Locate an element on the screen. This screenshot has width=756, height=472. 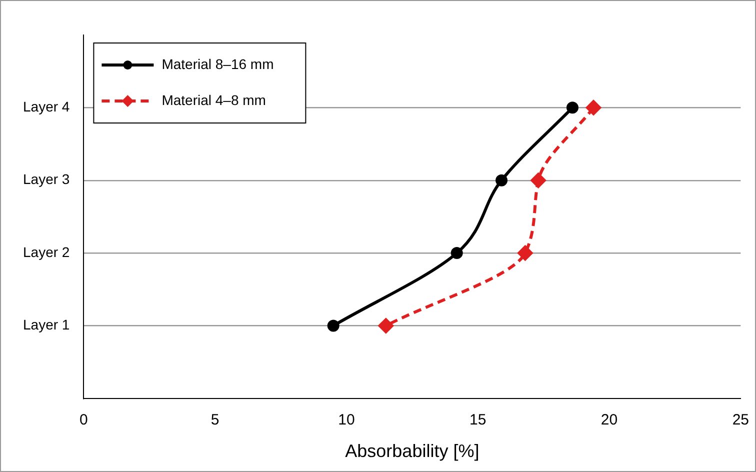
x-tick-label: 5 is located at coordinates (215, 420).